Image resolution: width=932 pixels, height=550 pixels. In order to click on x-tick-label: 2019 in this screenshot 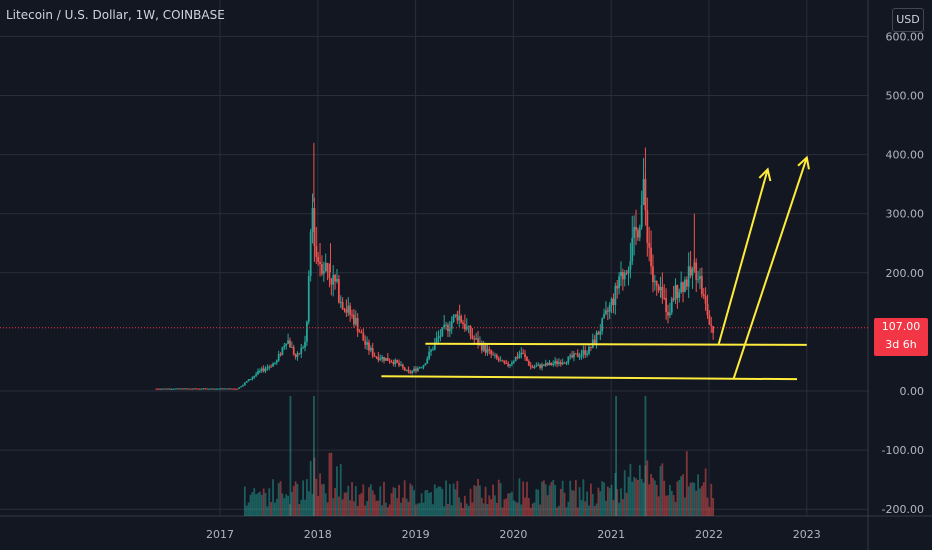, I will do `click(416, 534)`.